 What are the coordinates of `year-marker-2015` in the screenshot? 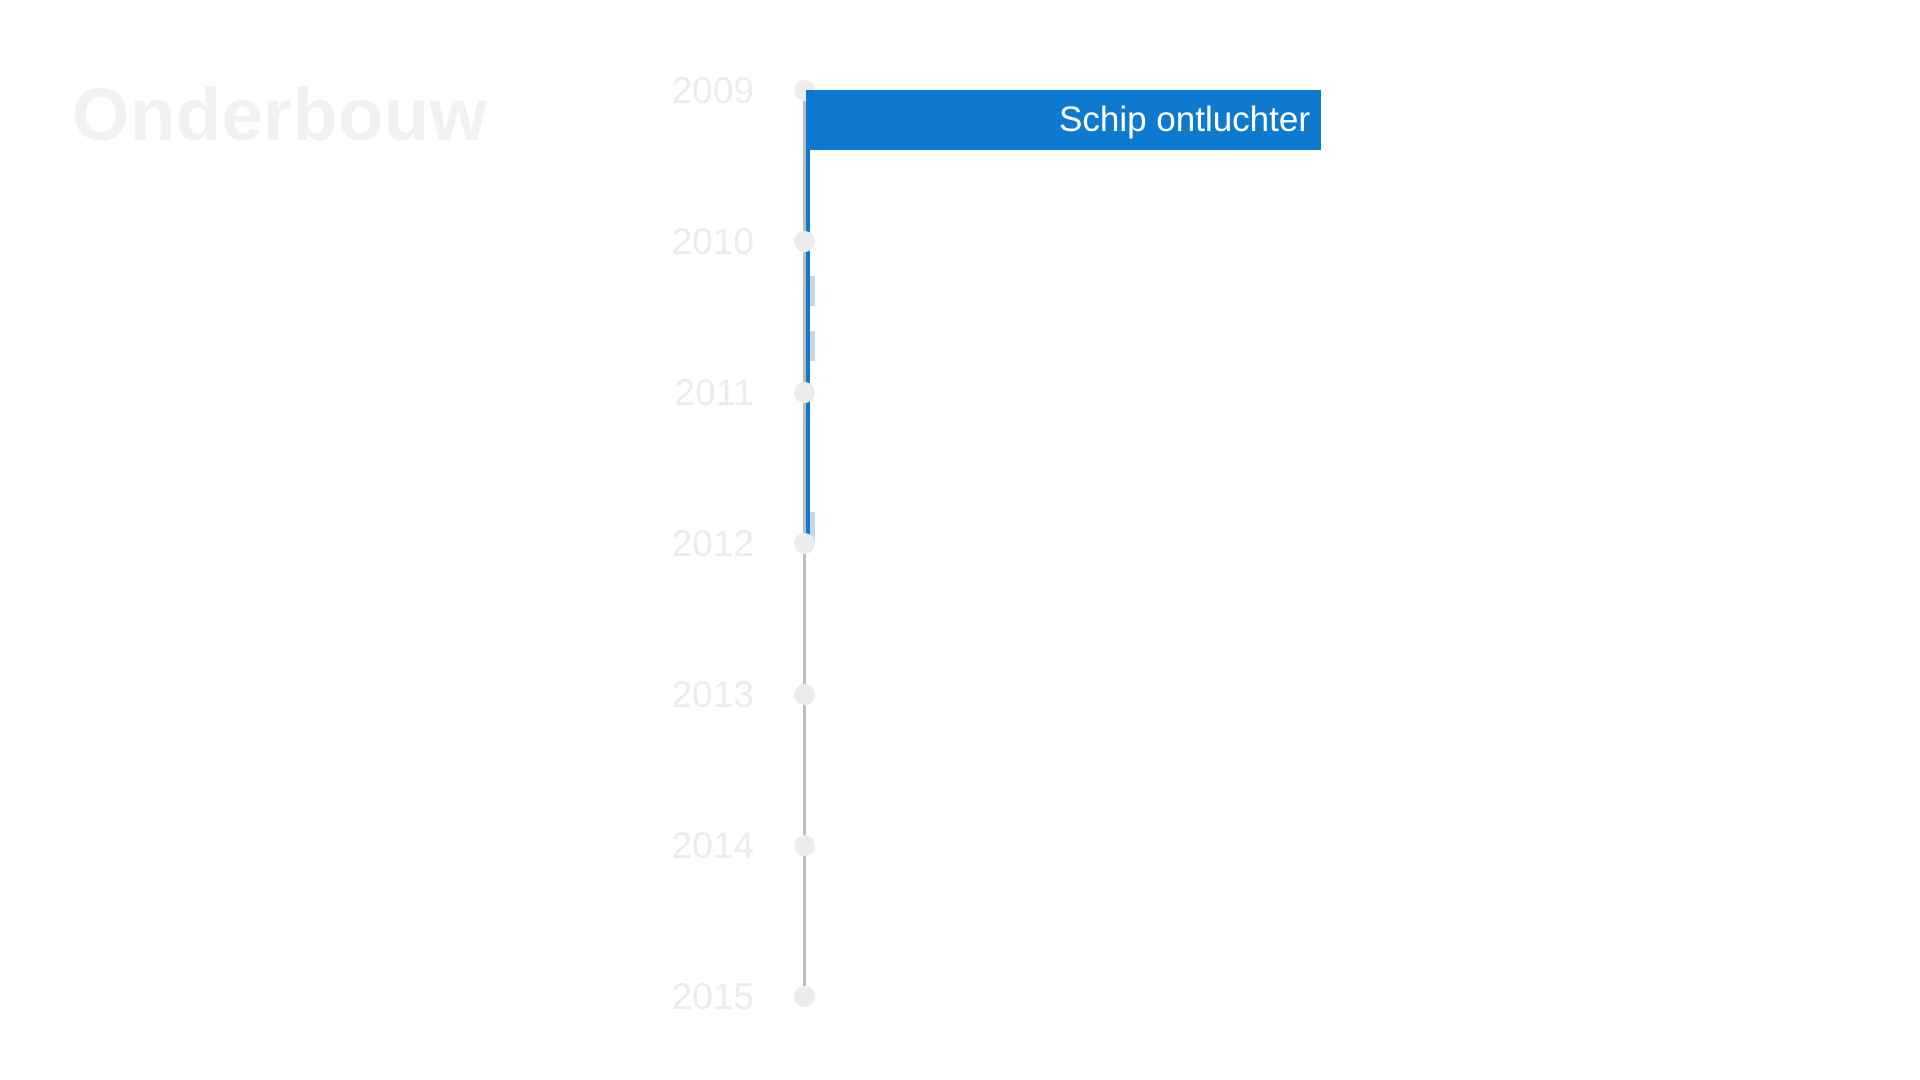 It's located at (804, 996).